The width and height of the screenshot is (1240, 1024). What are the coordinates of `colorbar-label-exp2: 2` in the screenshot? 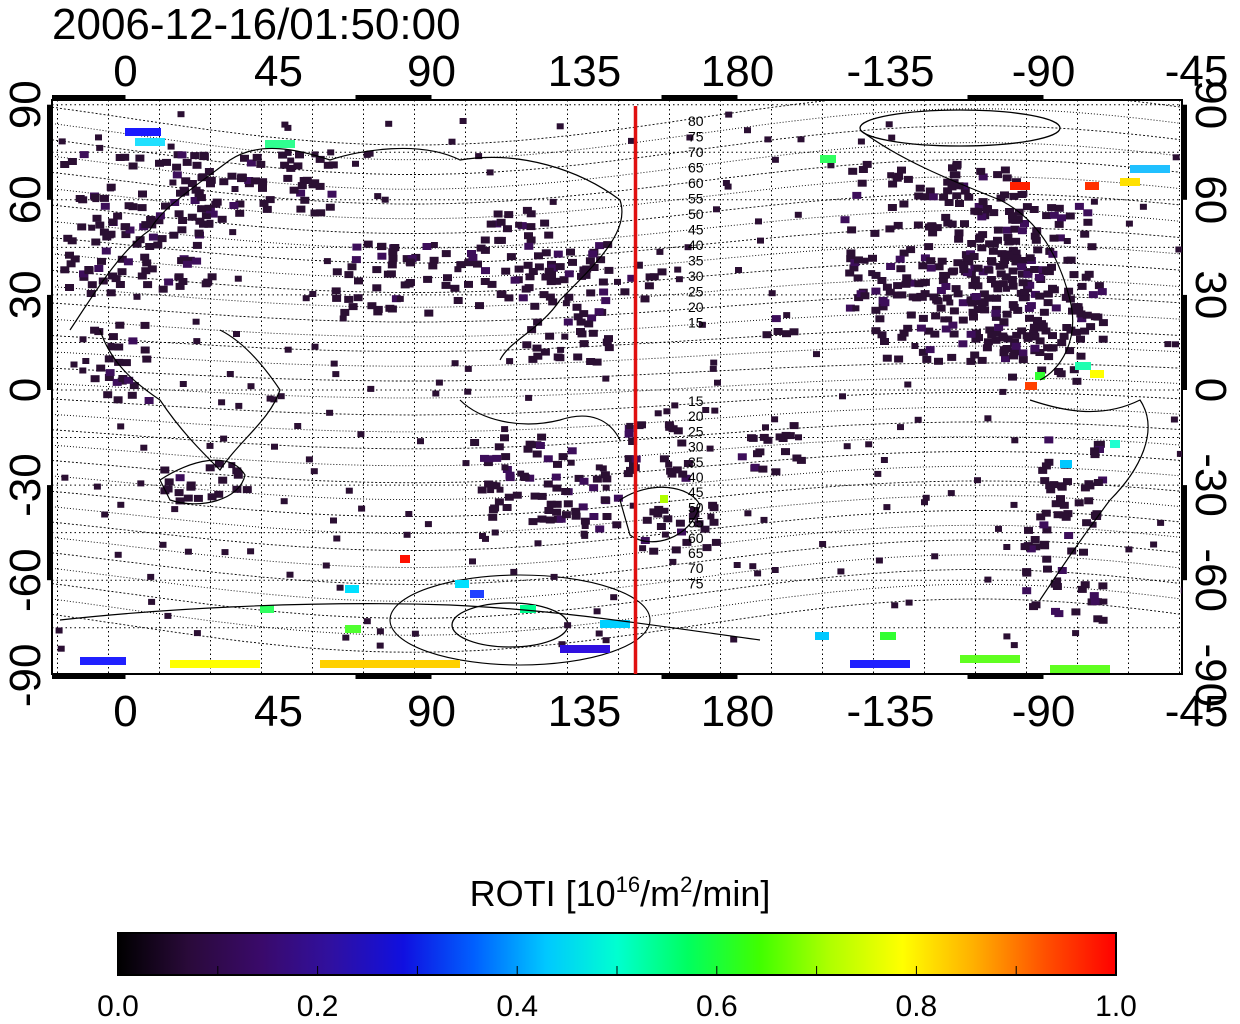 It's located at (686, 884).